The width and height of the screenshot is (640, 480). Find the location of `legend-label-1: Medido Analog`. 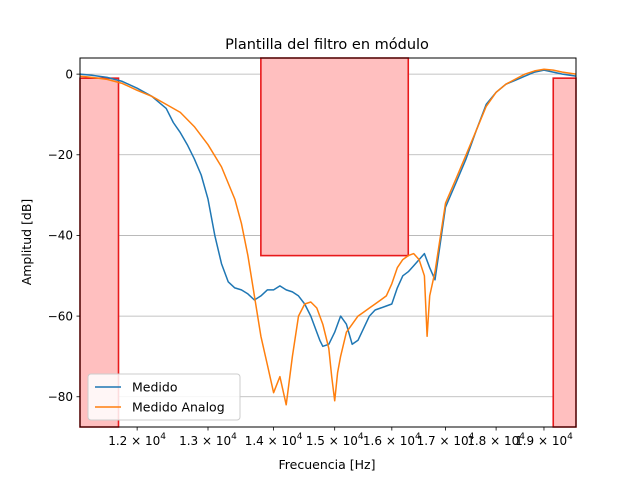

legend-label-1: Medido Analog is located at coordinates (178, 407).